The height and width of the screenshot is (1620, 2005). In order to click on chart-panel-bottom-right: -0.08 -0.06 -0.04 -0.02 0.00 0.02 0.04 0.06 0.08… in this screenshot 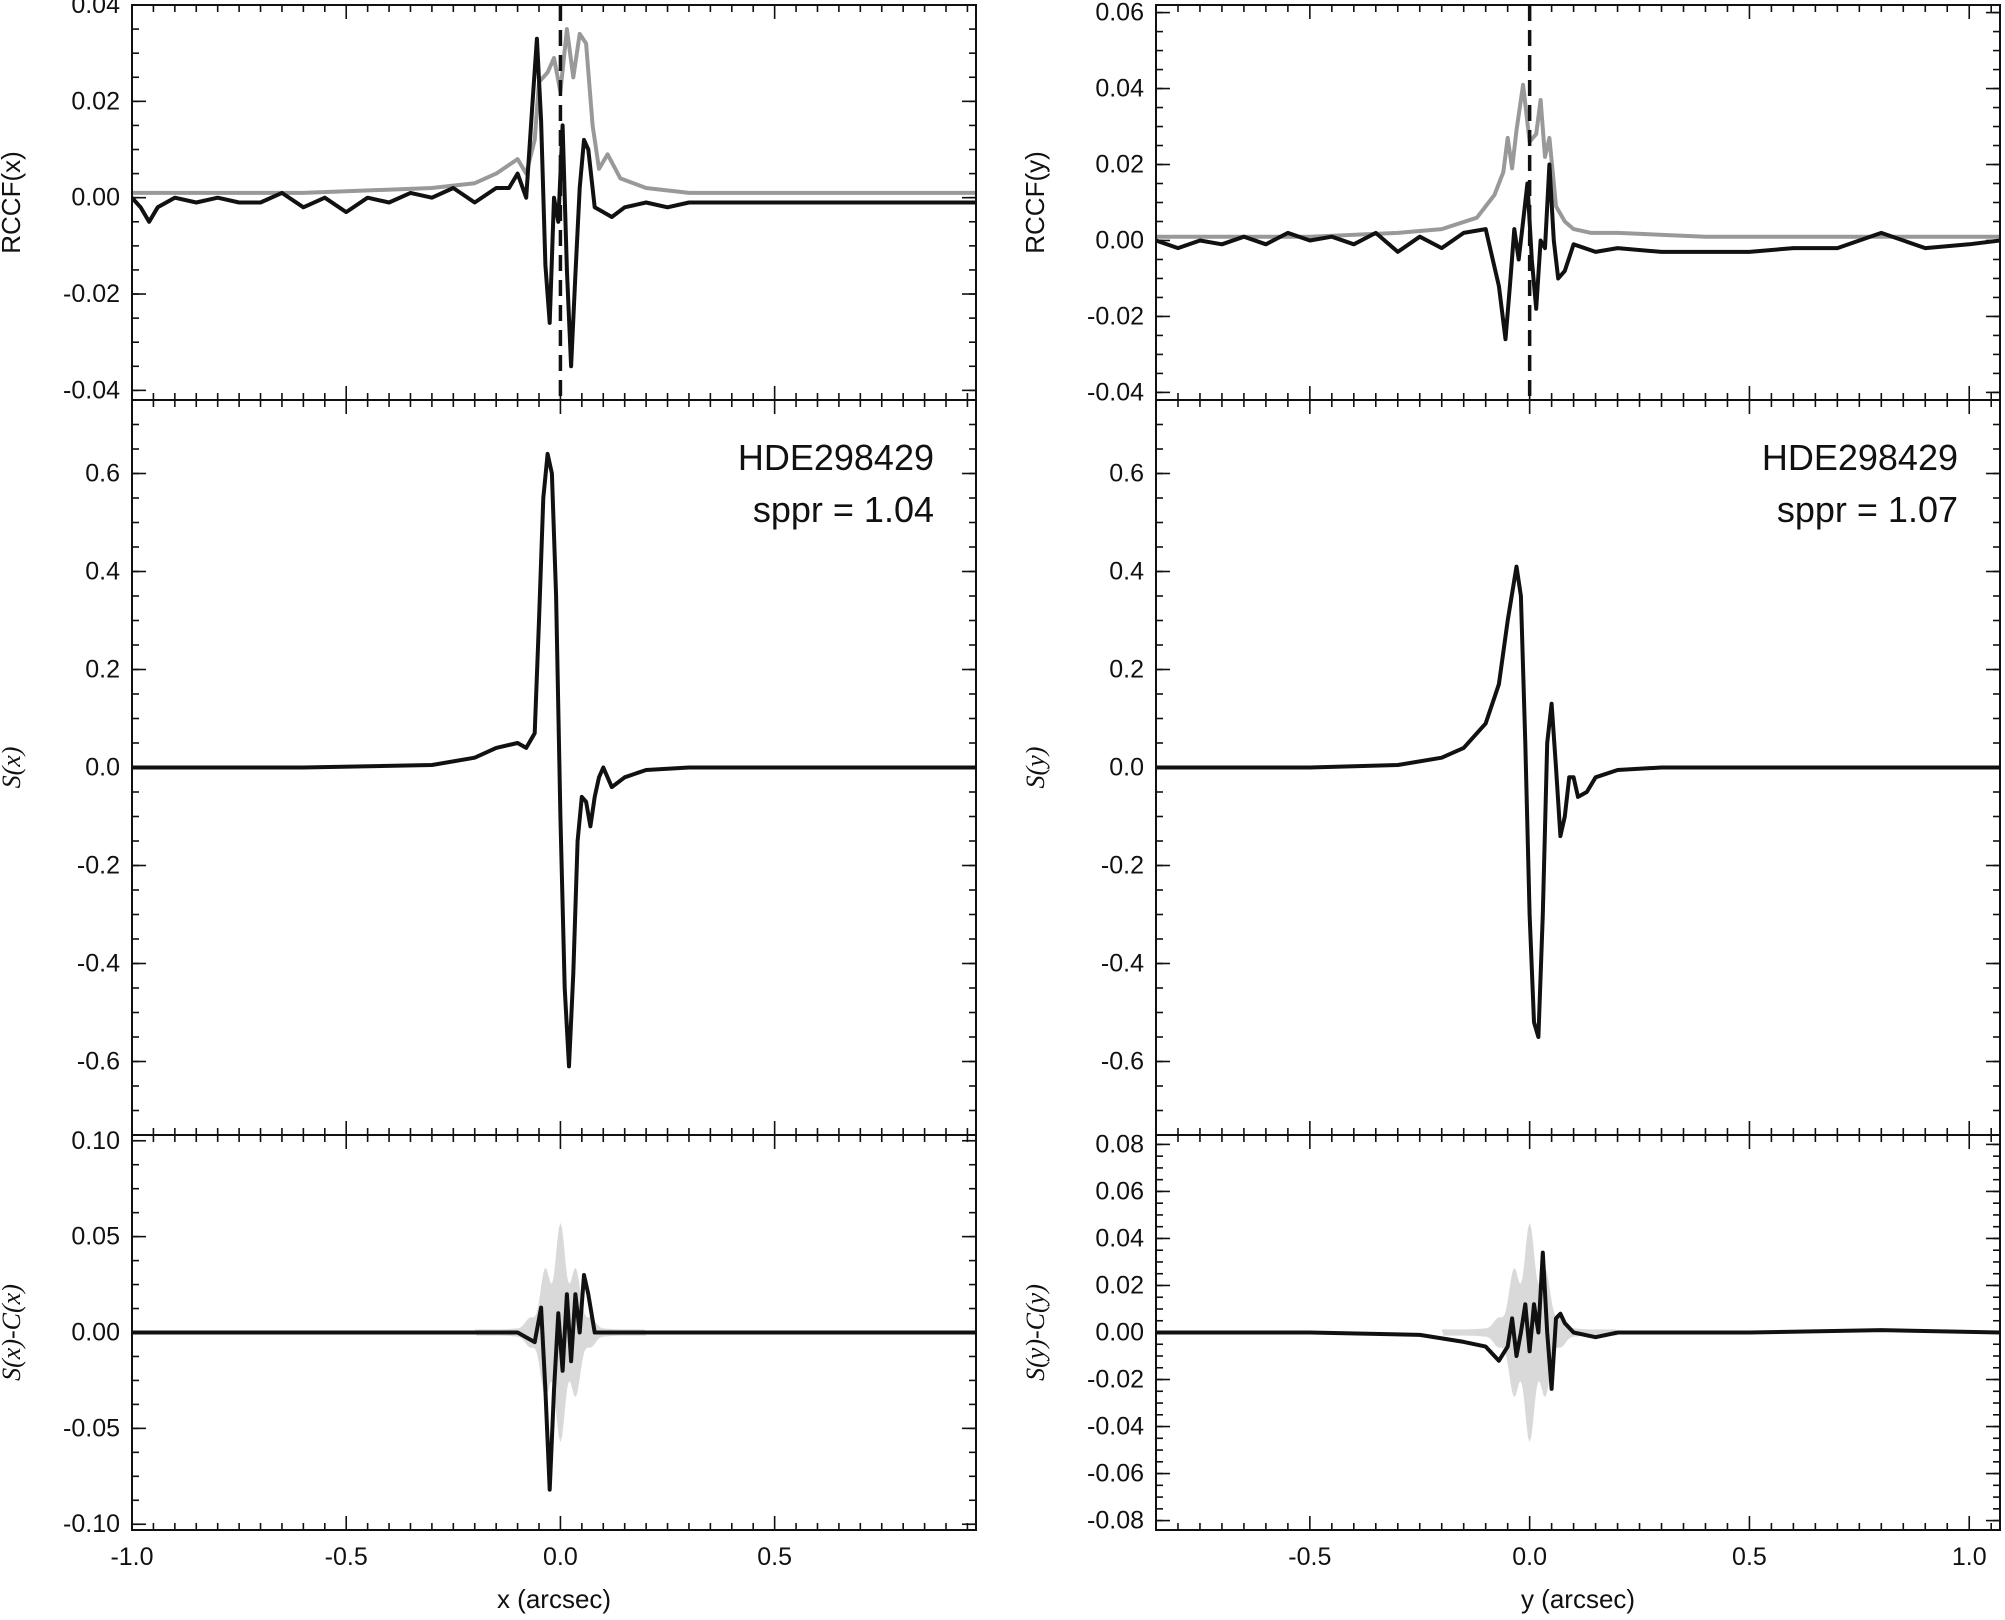, I will do `click(1511, 1372)`.